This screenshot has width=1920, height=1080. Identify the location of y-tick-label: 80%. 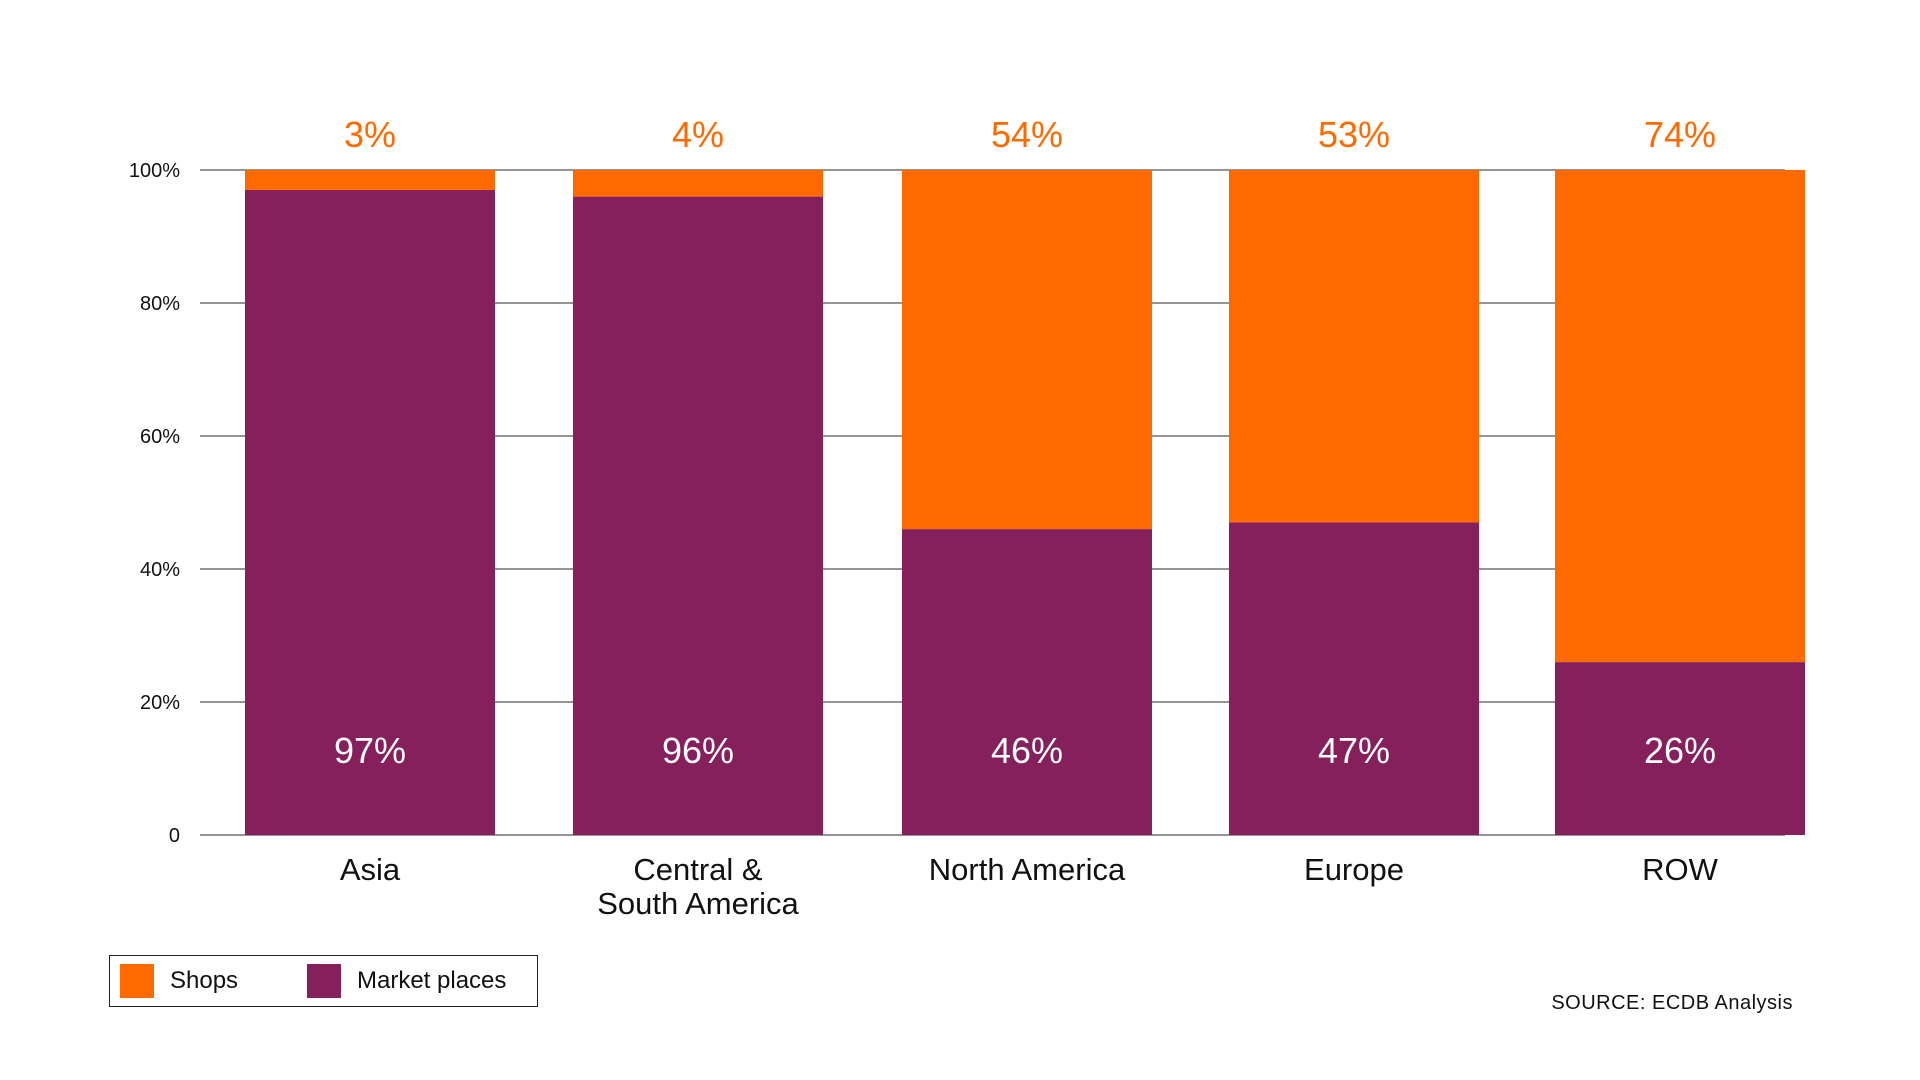
(160, 304).